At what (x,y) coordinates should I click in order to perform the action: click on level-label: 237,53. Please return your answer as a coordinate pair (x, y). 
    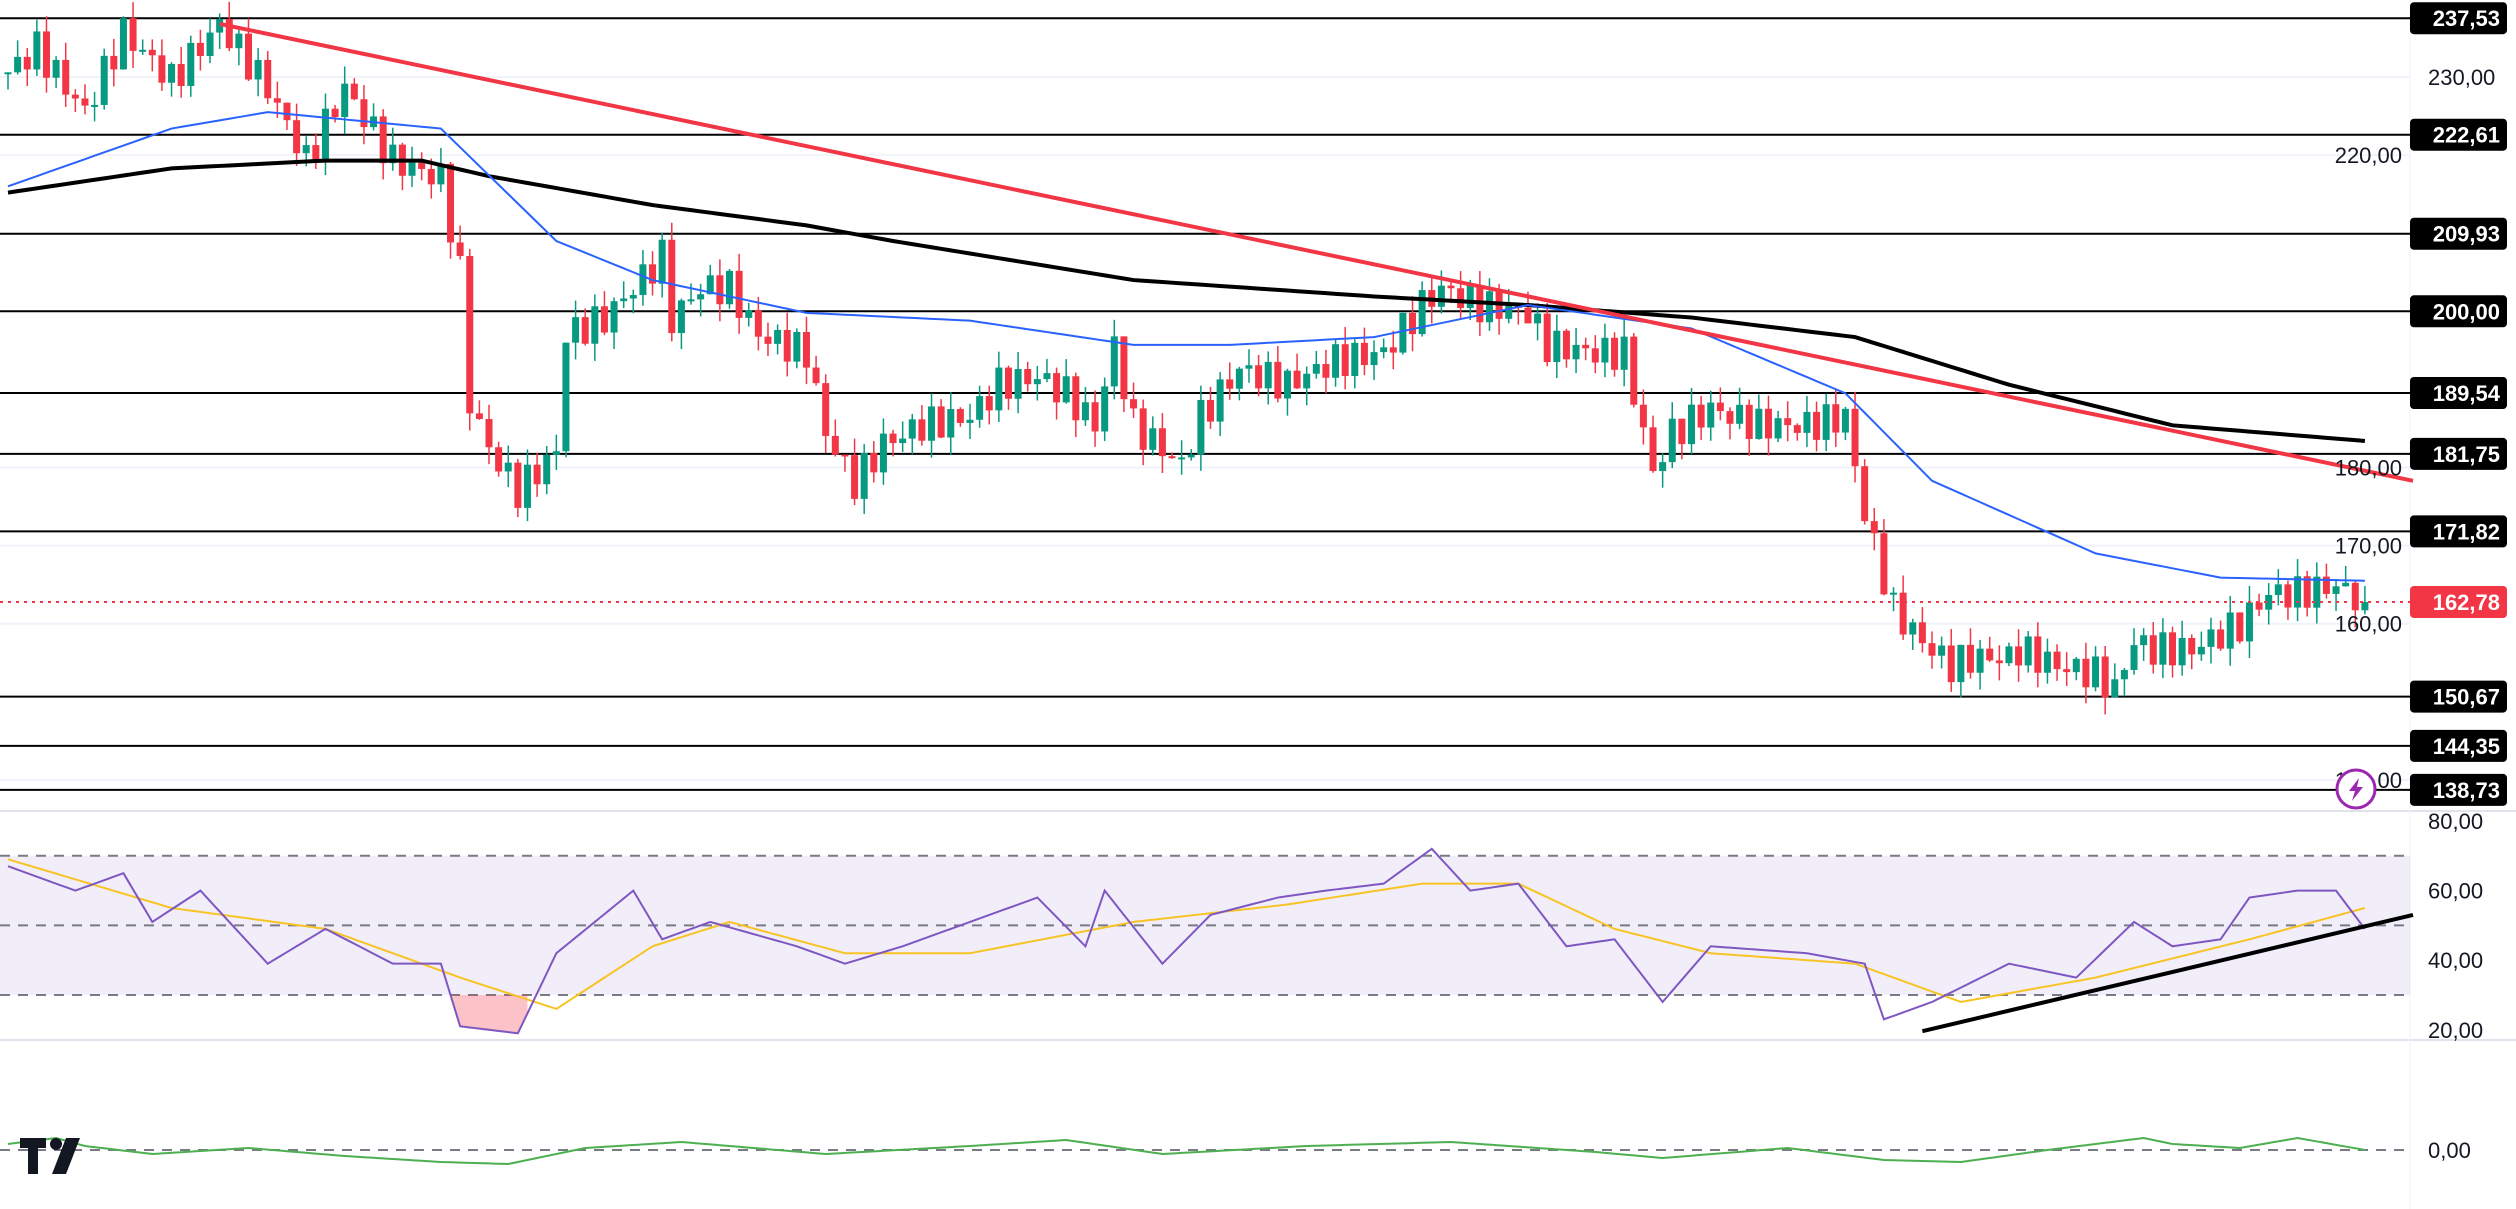
    Looking at the image, I should click on (2458, 18).